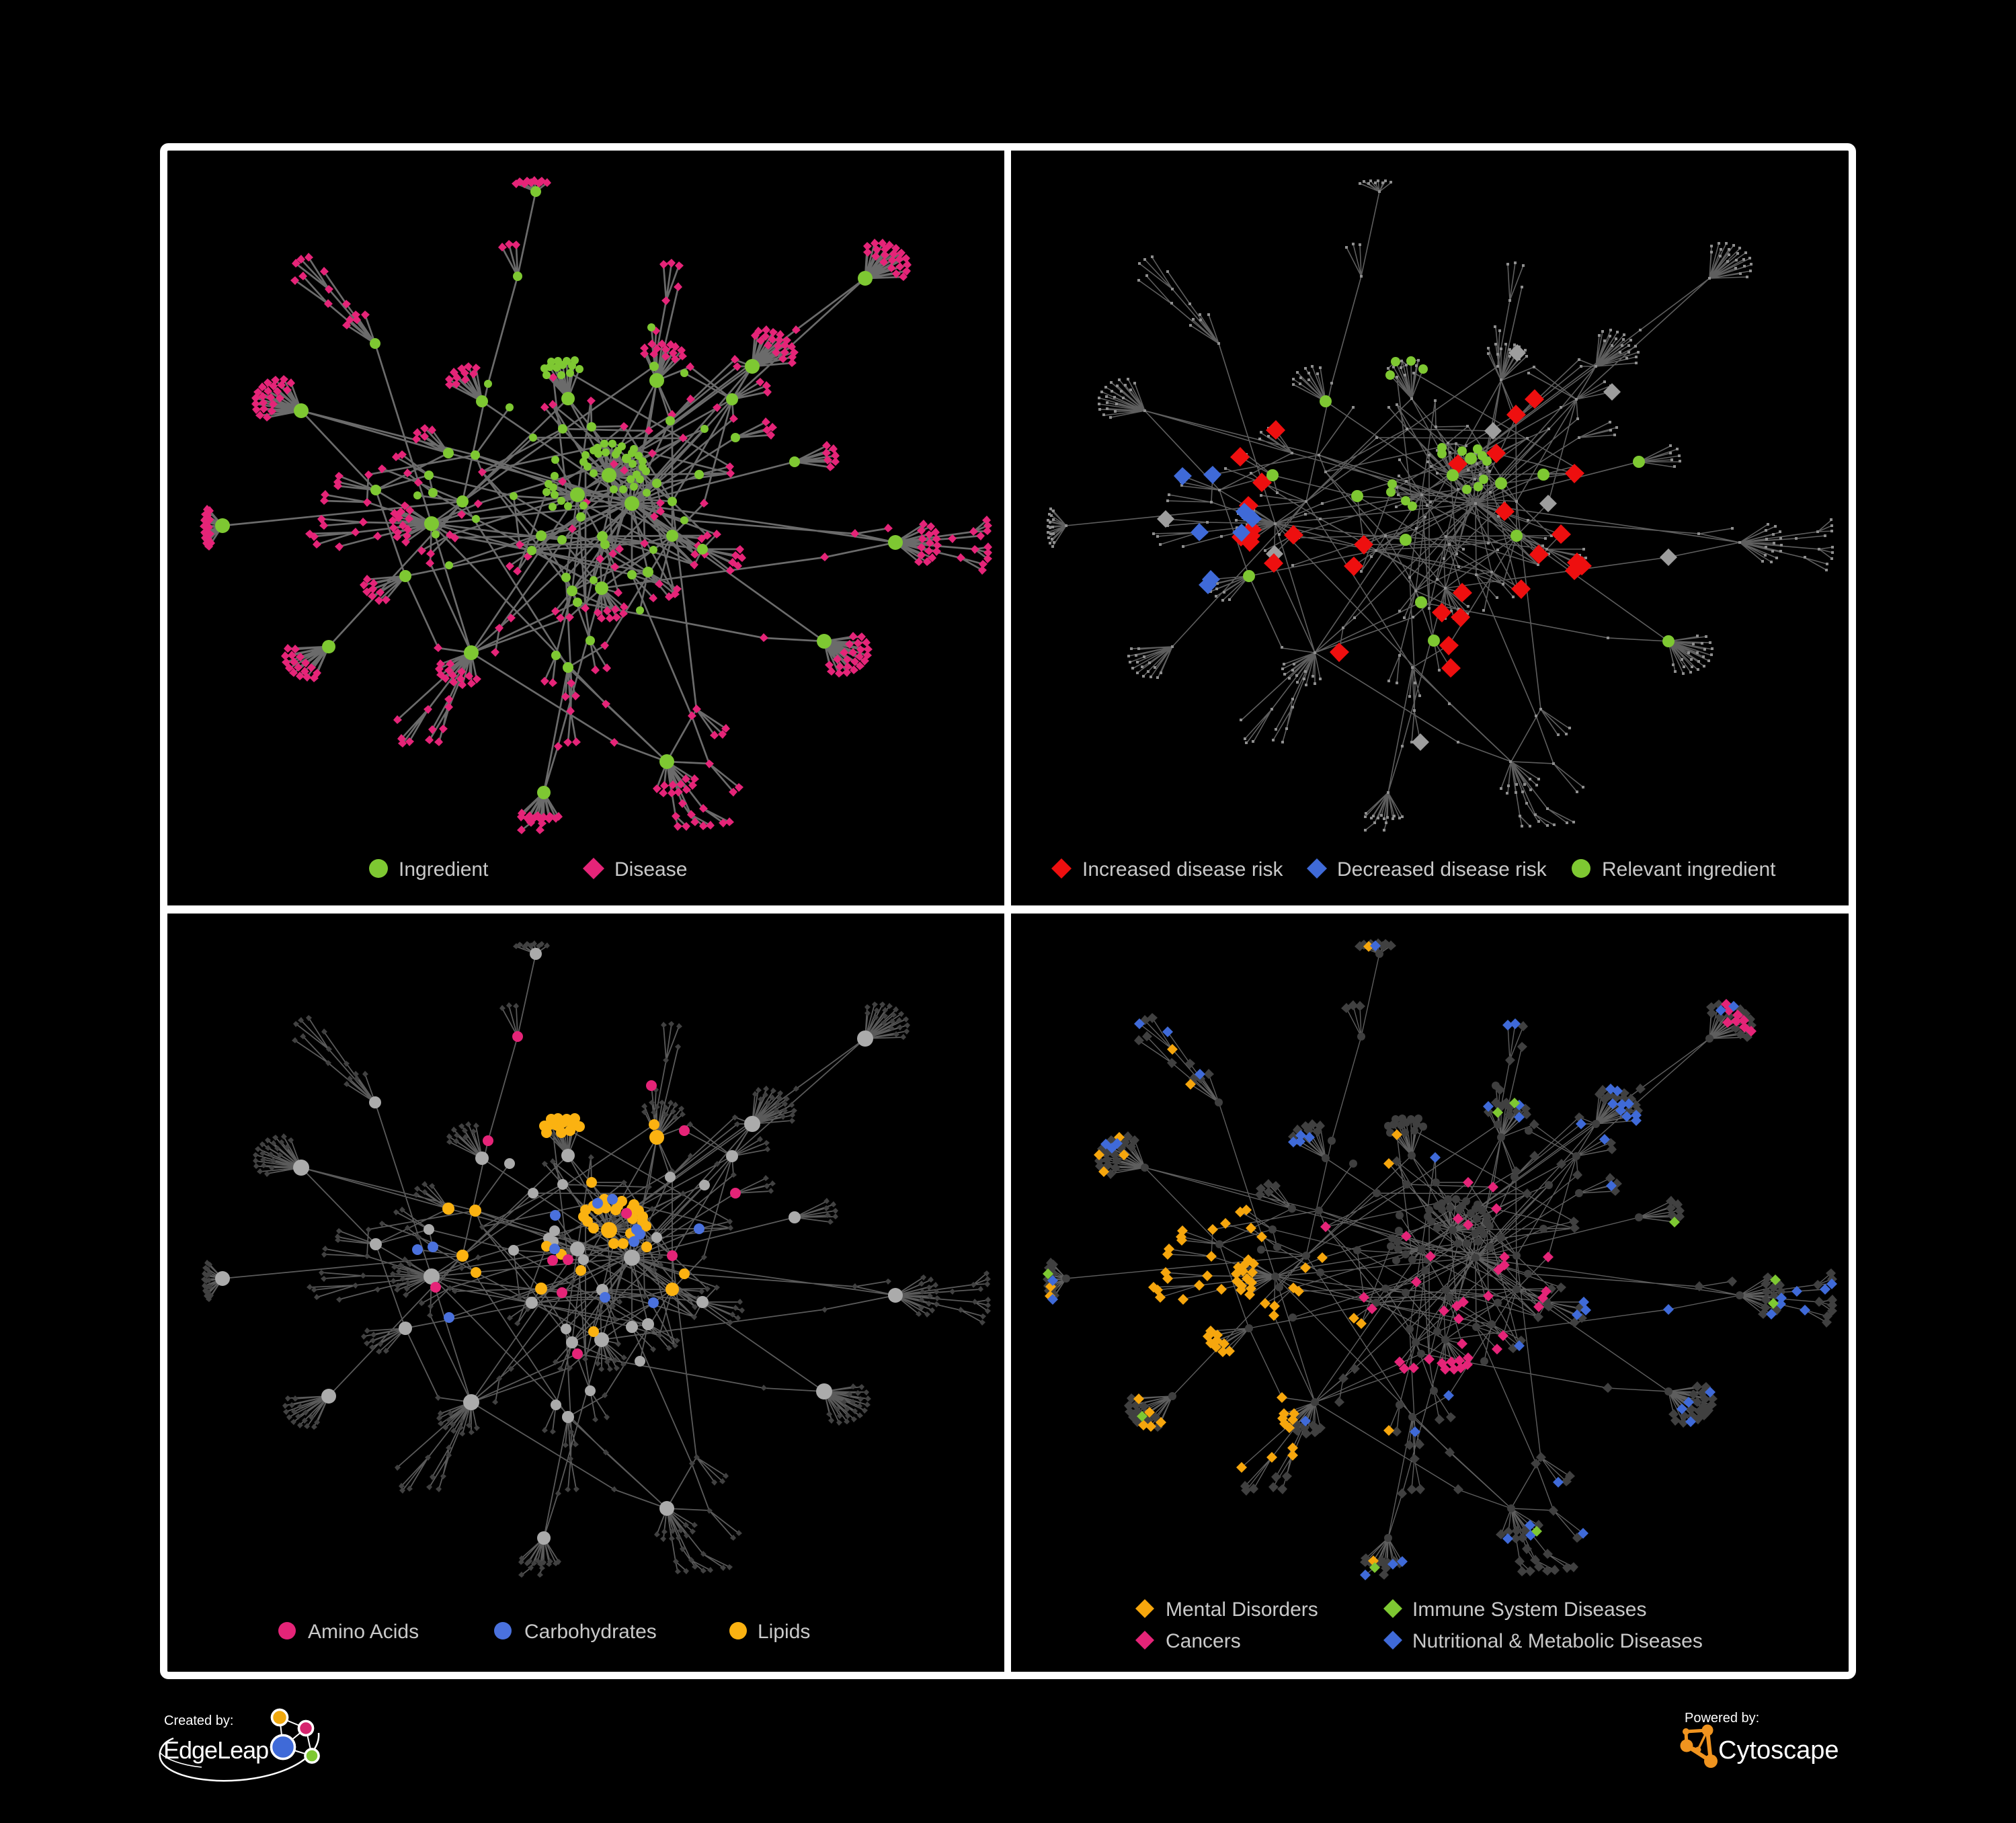 The image size is (2016, 1823). Describe the element at coordinates (590, 1632) in the screenshot. I see `svg-text: Carbohydrates` at that location.